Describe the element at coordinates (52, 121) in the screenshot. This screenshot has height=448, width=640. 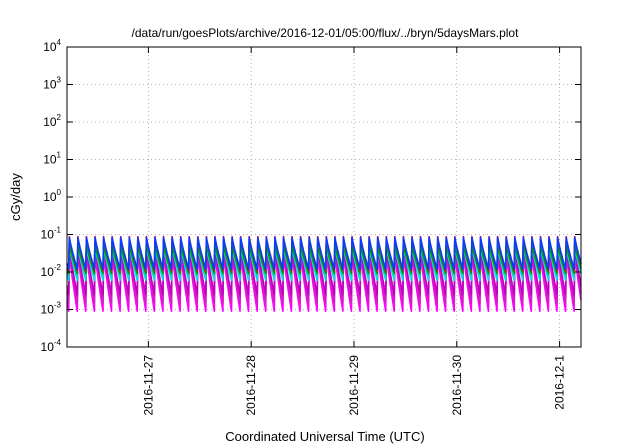
I see `y-tick-label: 10²` at that location.